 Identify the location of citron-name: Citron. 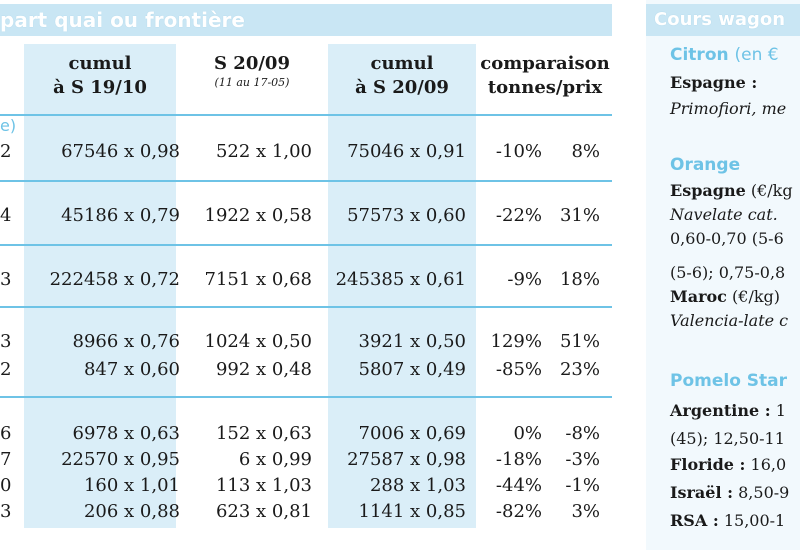
(699, 55).